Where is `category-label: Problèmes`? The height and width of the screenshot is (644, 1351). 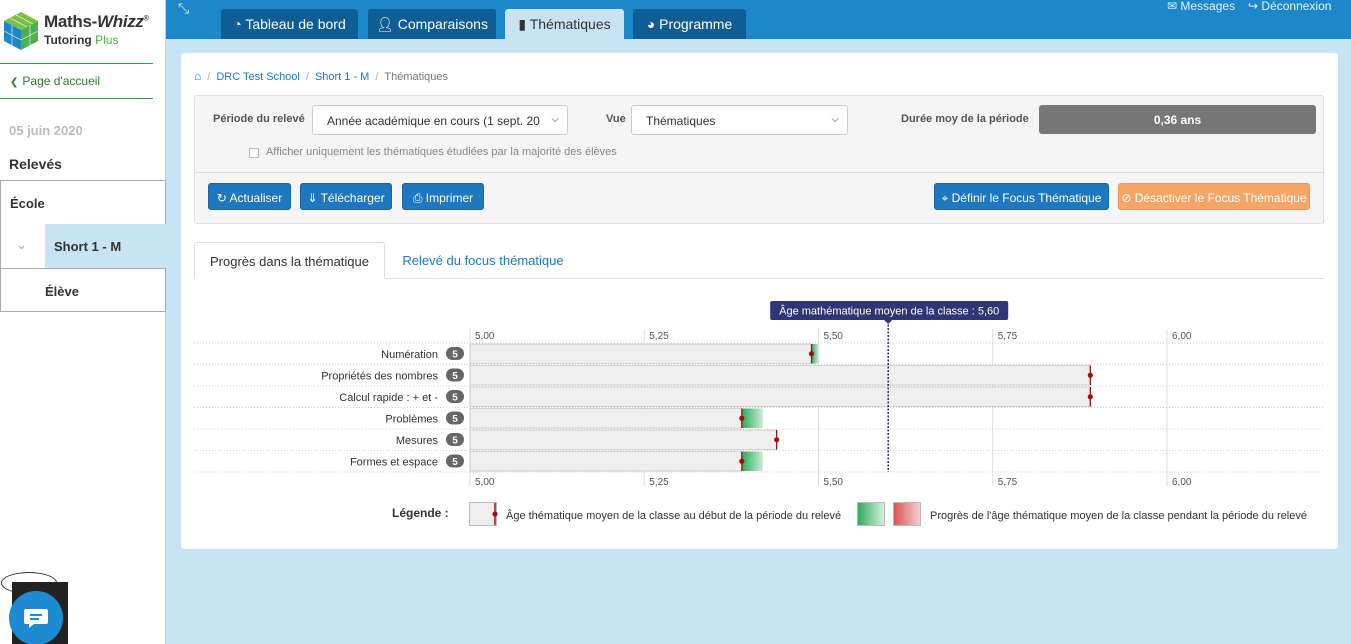 category-label: Problèmes is located at coordinates (411, 420).